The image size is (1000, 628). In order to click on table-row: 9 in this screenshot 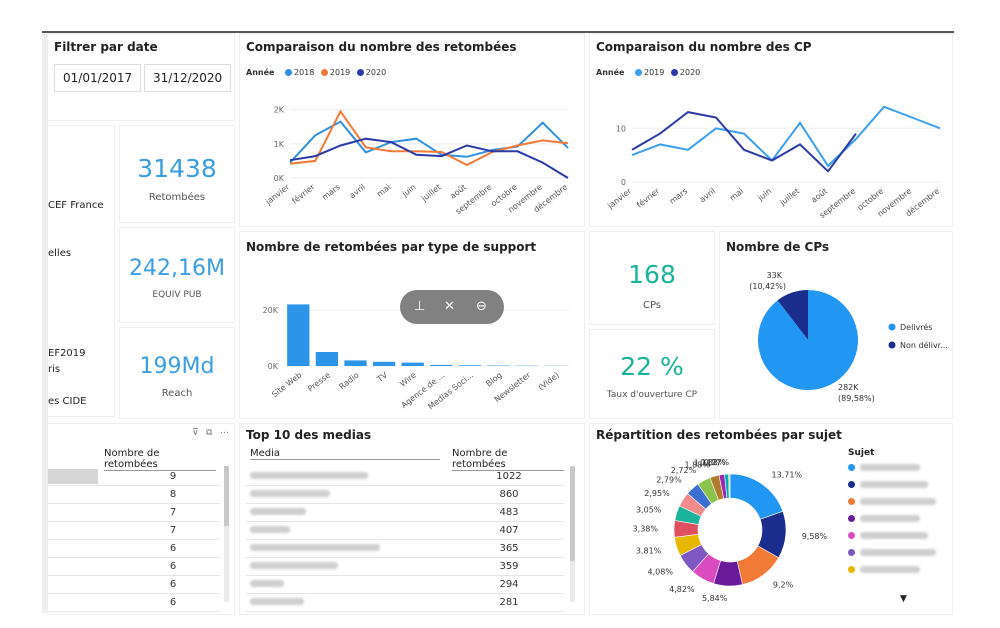, I will do `click(134, 477)`.